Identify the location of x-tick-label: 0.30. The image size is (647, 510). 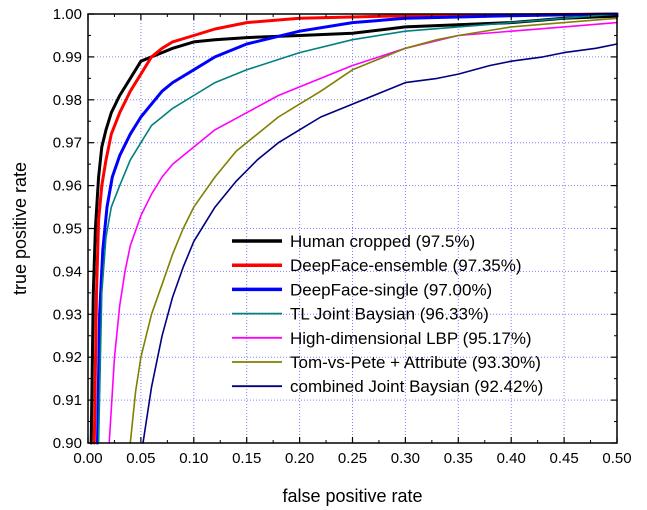
(405, 458).